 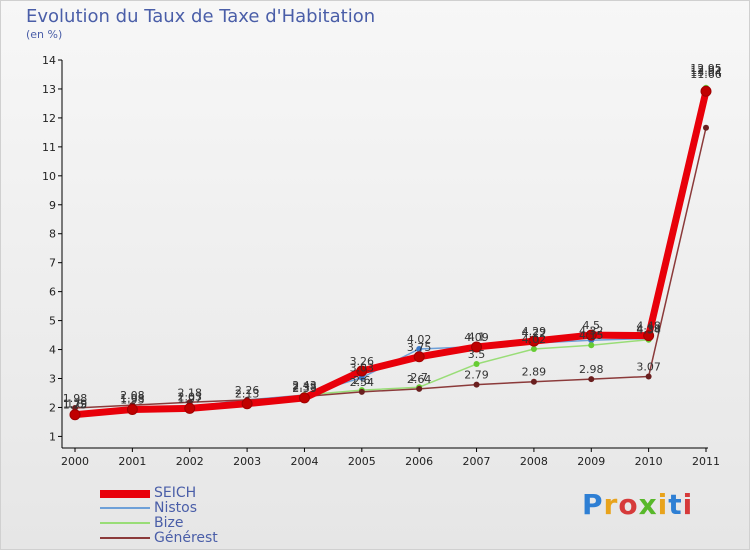 I want to click on point-nistos-2006, so click(x=419, y=348).